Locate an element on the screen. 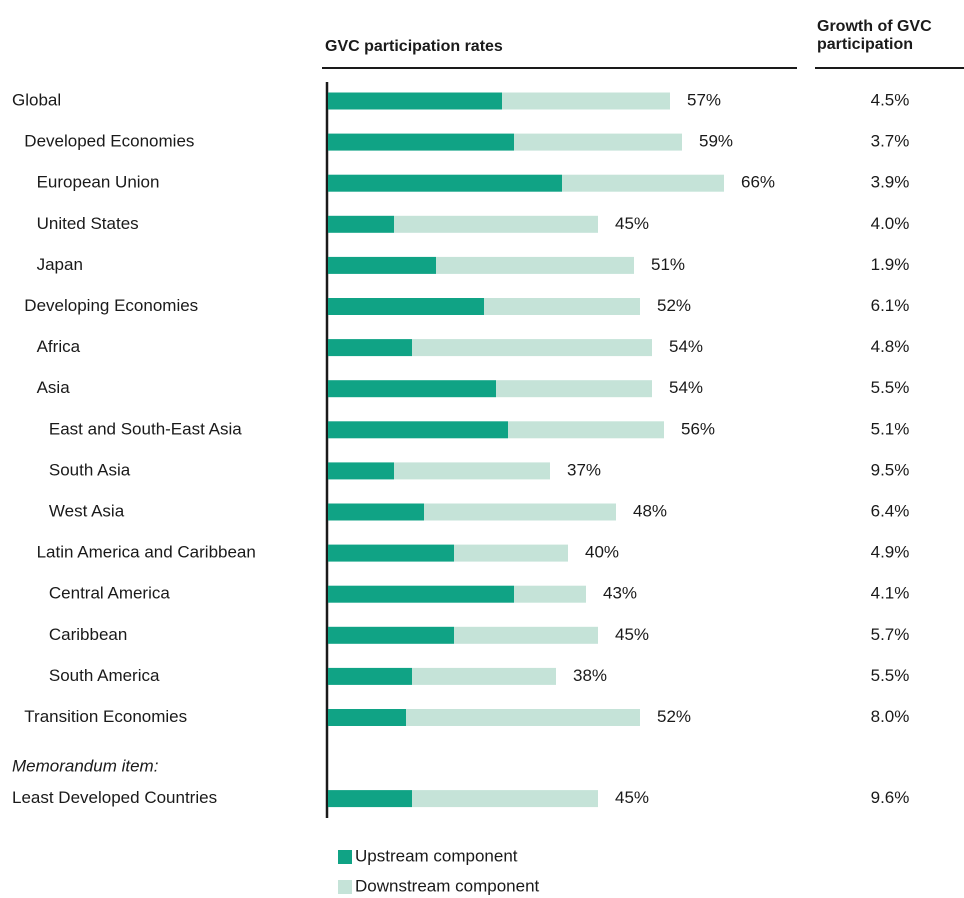 This screenshot has width=964, height=898. growth-value: 3.9% is located at coordinates (890, 182).